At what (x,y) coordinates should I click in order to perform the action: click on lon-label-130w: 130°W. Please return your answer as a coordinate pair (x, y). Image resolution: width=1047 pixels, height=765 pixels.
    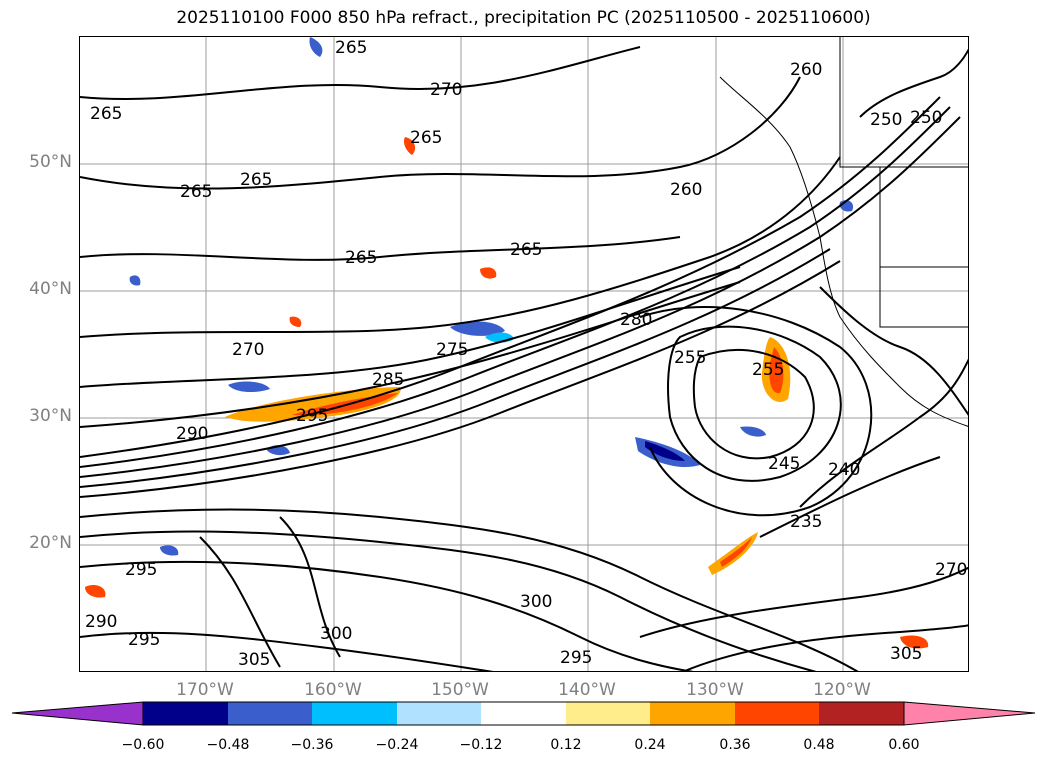
    Looking at the image, I should click on (715, 690).